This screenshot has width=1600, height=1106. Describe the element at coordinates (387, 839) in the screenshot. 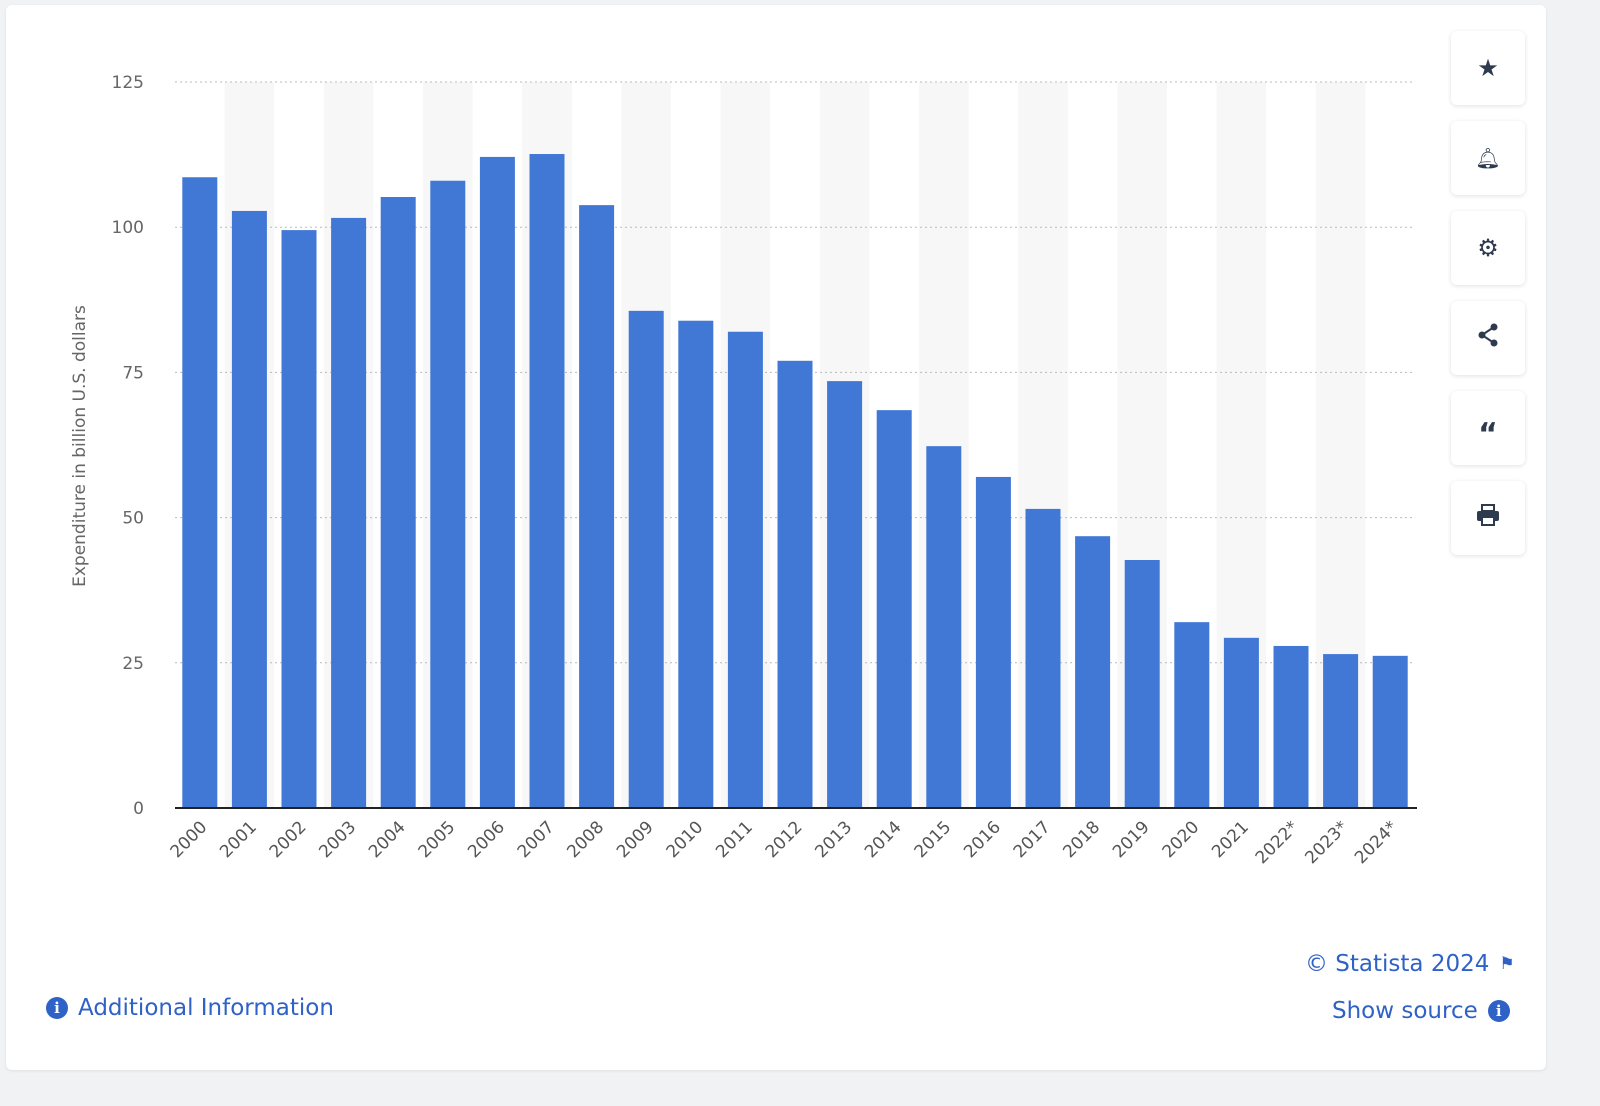

I see `x-tick-label: 2004` at that location.